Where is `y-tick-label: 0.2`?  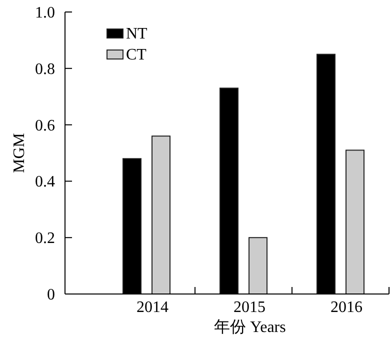 y-tick-label: 0.2 is located at coordinates (45, 239).